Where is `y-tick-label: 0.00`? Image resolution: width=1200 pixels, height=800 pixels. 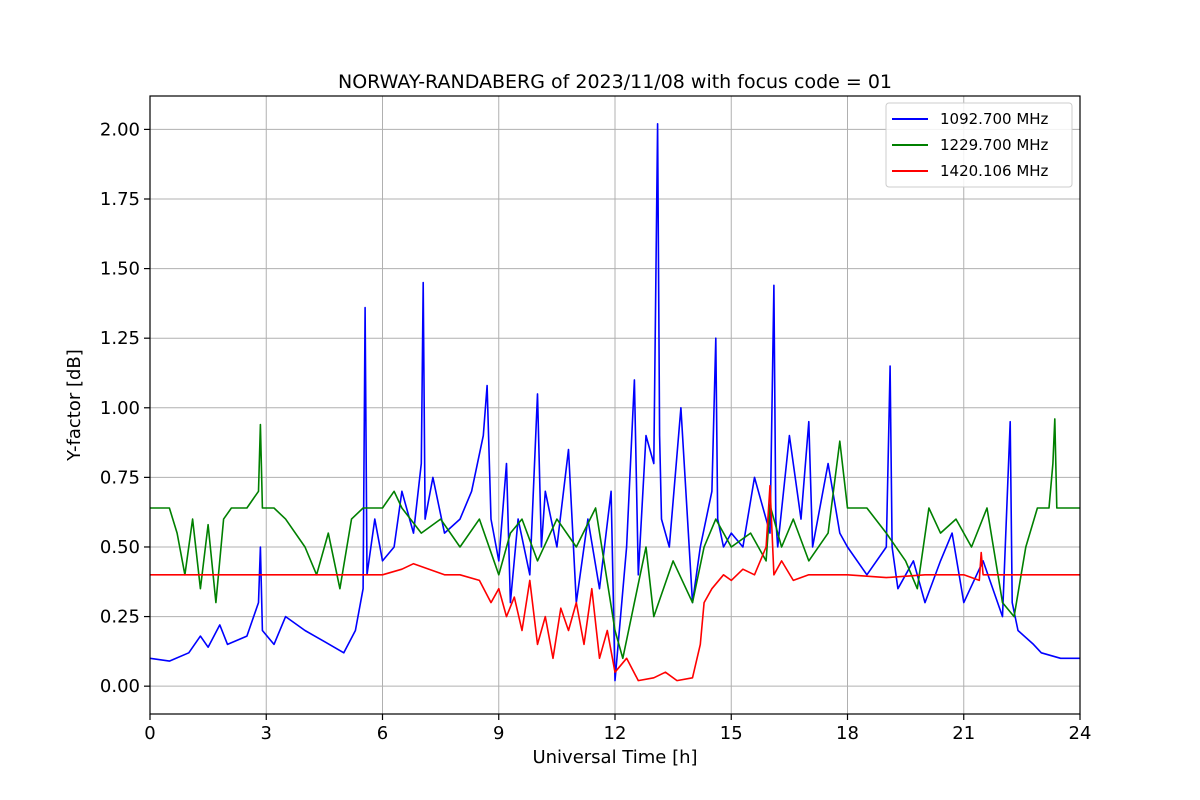
y-tick-label: 0.00 is located at coordinates (120, 686).